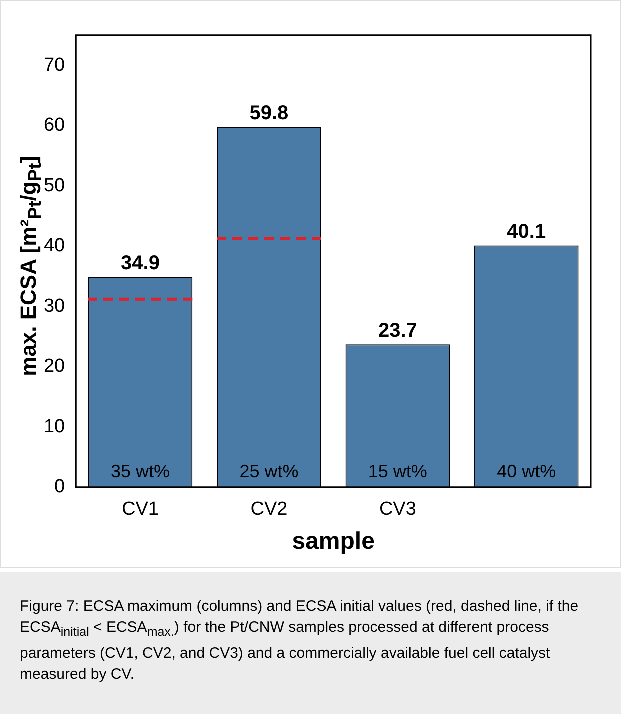 The height and width of the screenshot is (714, 621). What do you see at coordinates (398, 471) in the screenshot?
I see `annotation: 15 wt%` at bounding box center [398, 471].